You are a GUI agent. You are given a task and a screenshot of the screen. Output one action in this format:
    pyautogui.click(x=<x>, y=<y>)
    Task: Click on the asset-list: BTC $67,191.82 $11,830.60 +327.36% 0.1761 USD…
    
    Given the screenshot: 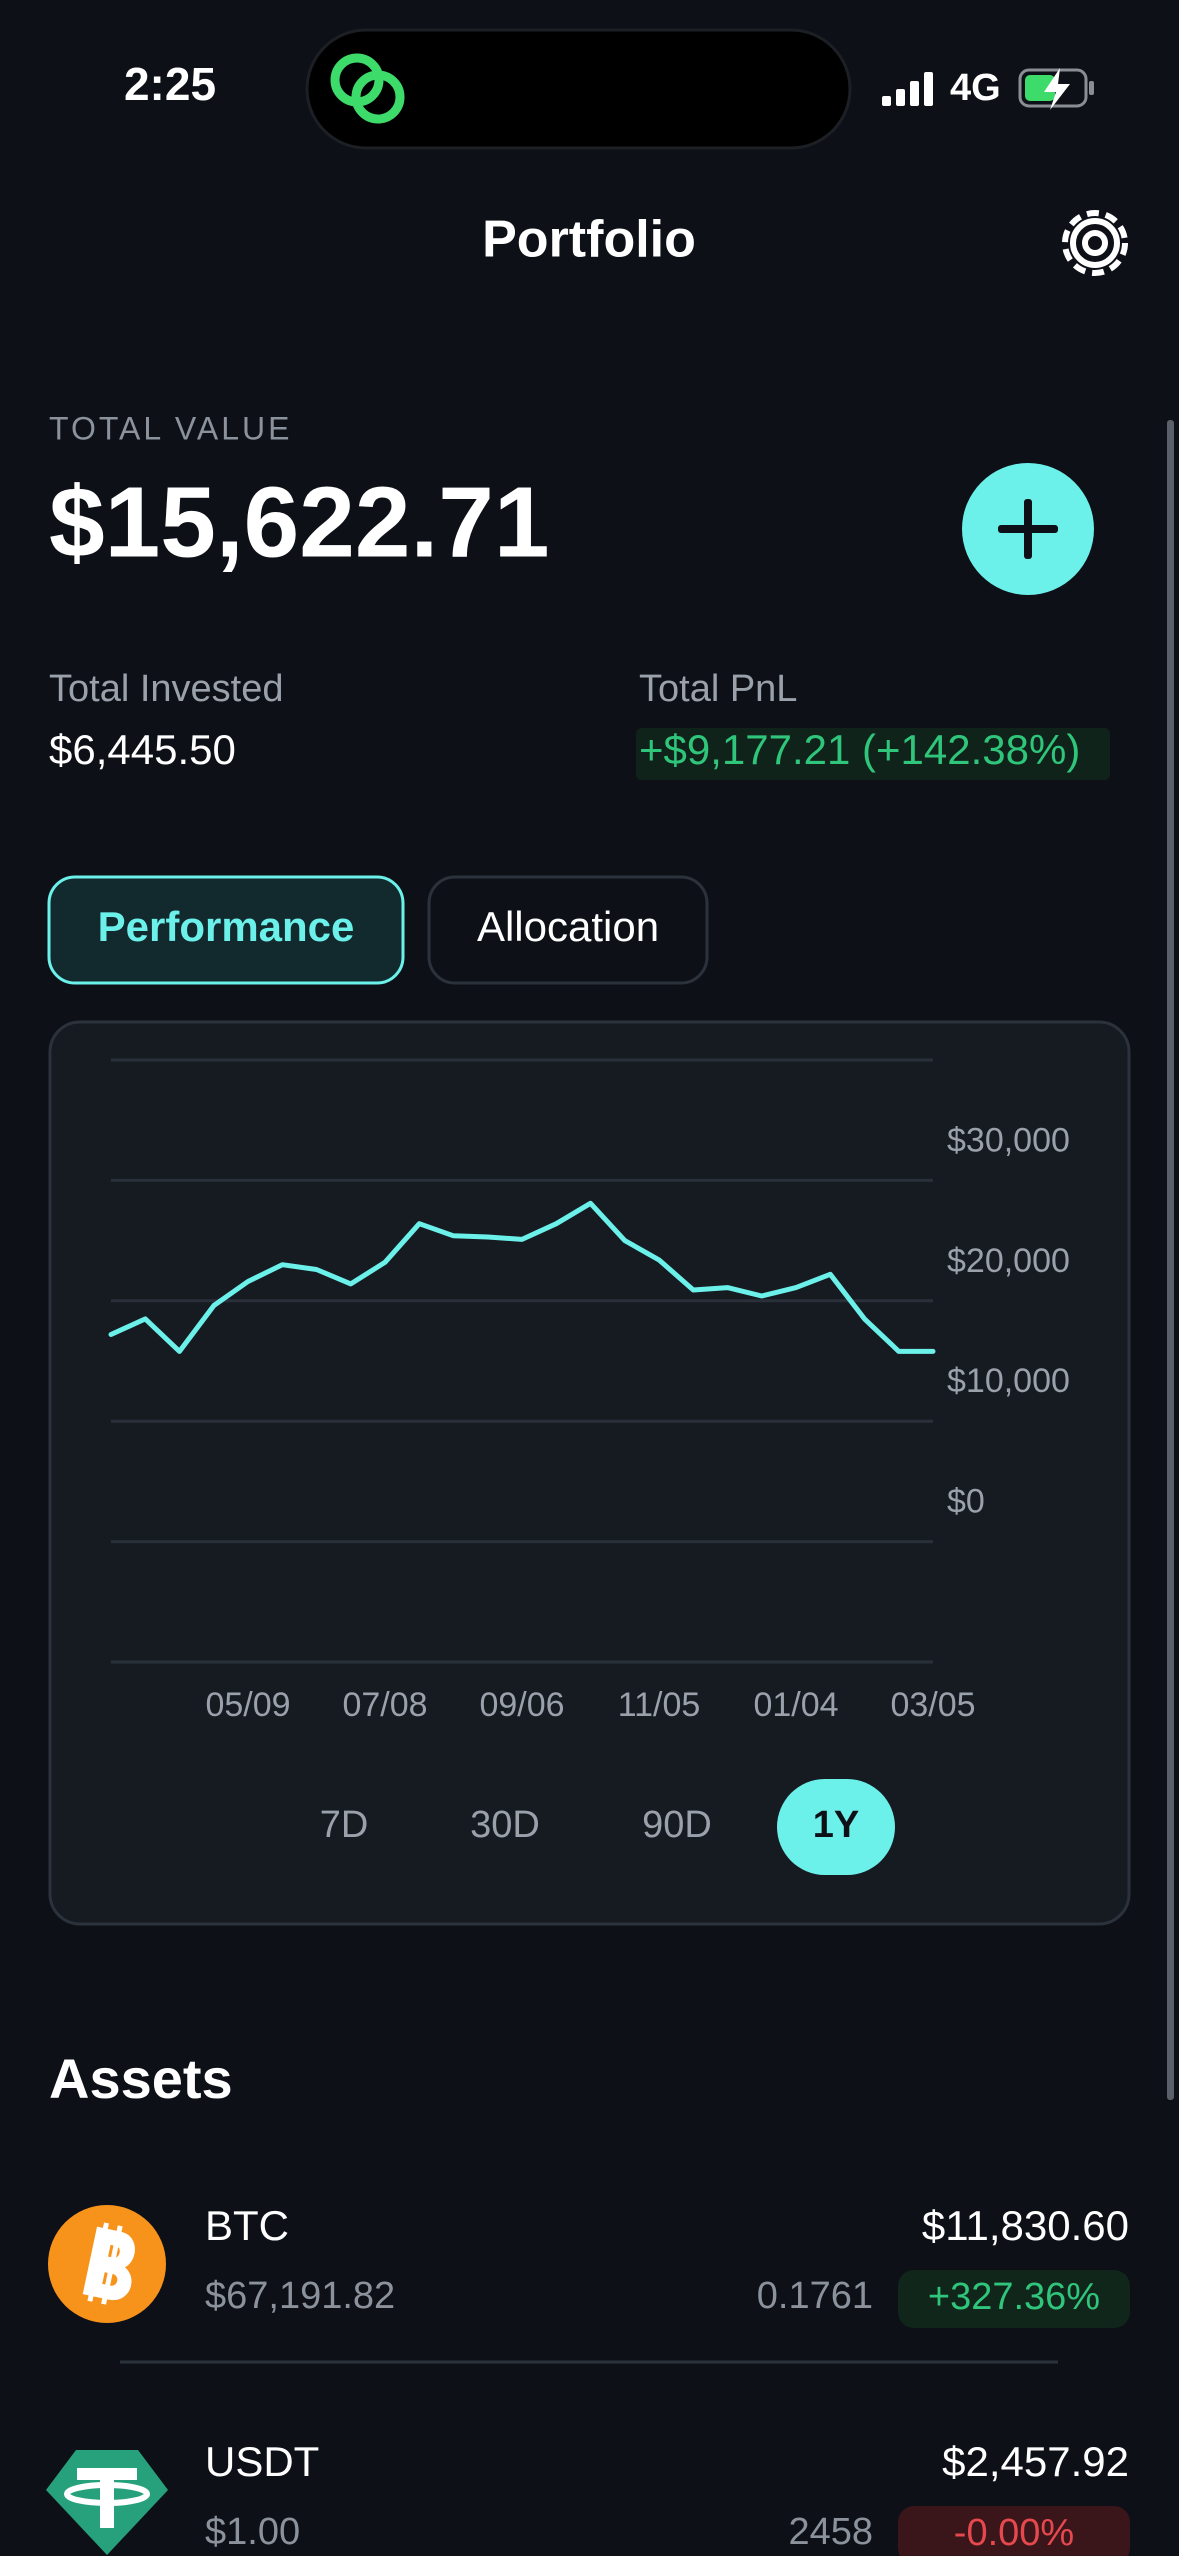 What is the action you would take?
    pyautogui.click(x=625, y=2379)
    